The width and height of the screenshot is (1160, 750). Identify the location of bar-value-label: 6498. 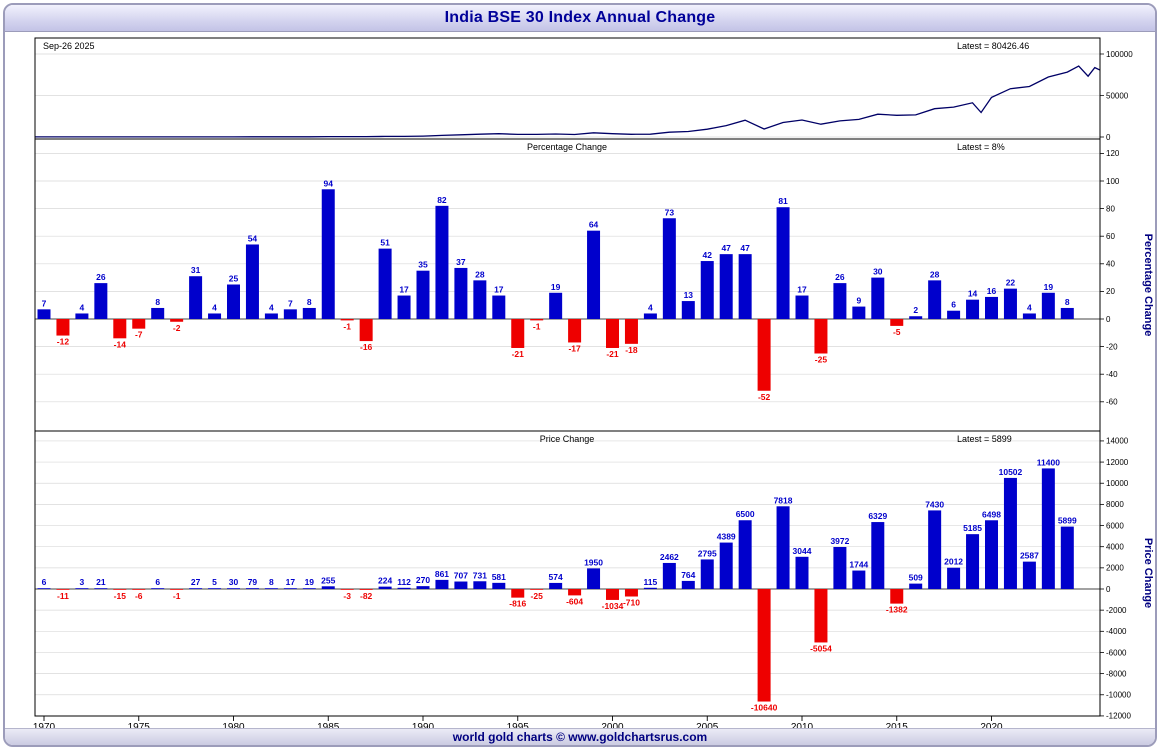
(991, 514).